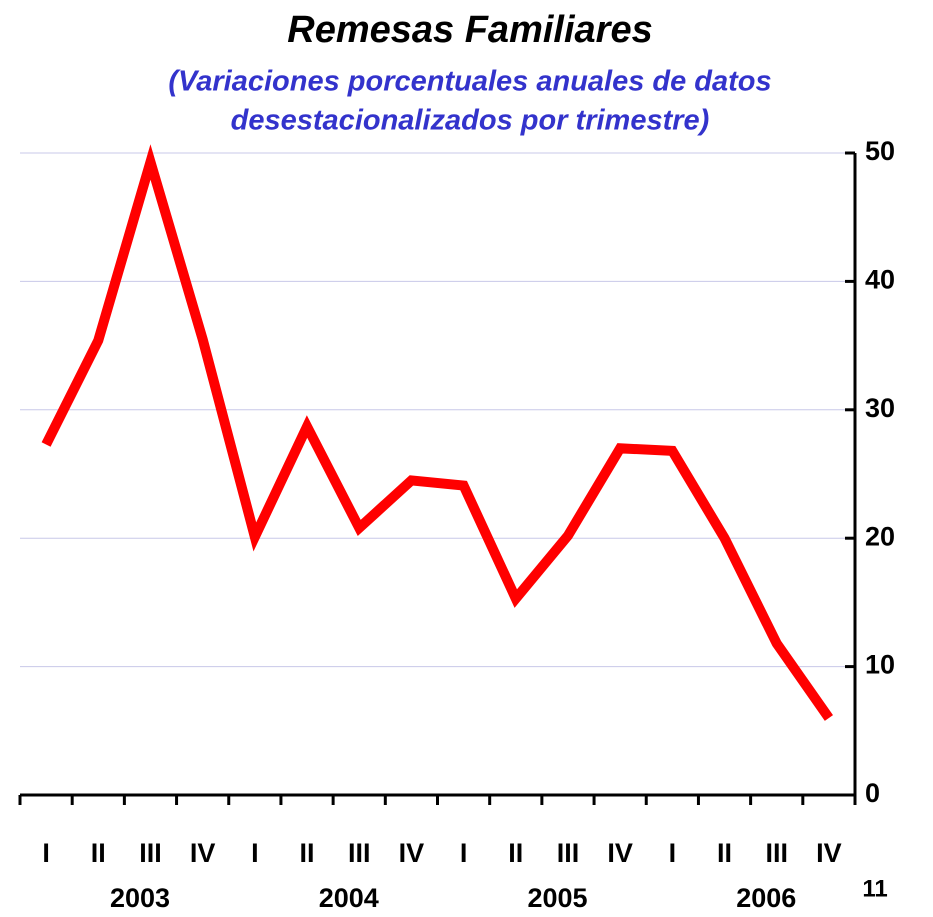  What do you see at coordinates (880, 536) in the screenshot?
I see `y-tick-label: 20` at bounding box center [880, 536].